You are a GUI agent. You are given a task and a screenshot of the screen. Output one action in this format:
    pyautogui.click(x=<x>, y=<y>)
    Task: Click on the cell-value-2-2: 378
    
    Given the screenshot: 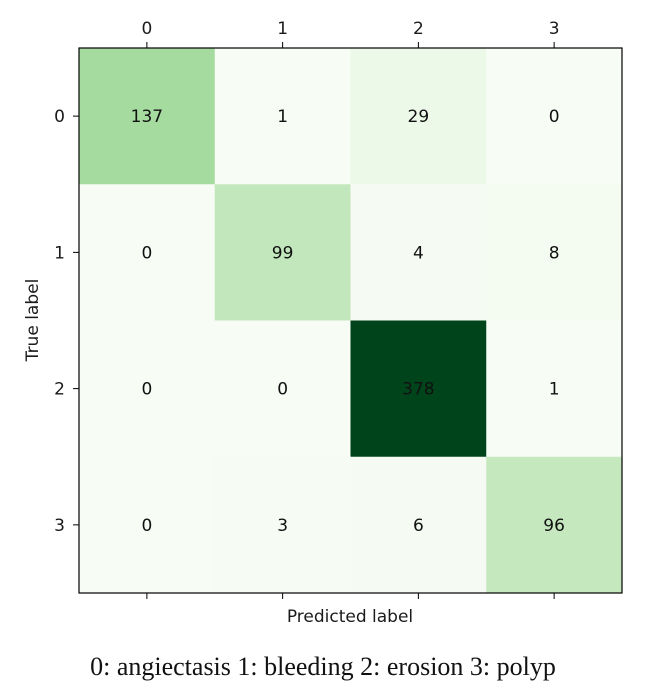 What is the action you would take?
    pyautogui.click(x=418, y=390)
    